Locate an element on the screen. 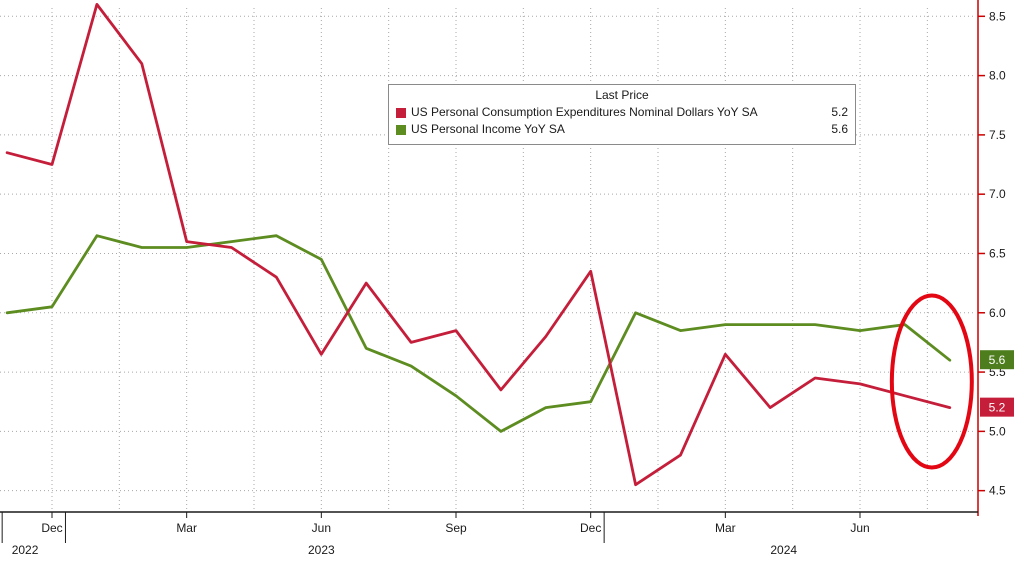  pce-series-swatch-icon is located at coordinates (401, 112).